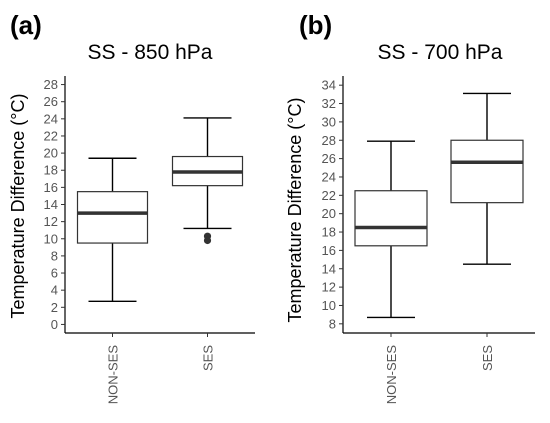 The image size is (550, 423). I want to click on panel-a-y-tick-label: 18, so click(51, 170).